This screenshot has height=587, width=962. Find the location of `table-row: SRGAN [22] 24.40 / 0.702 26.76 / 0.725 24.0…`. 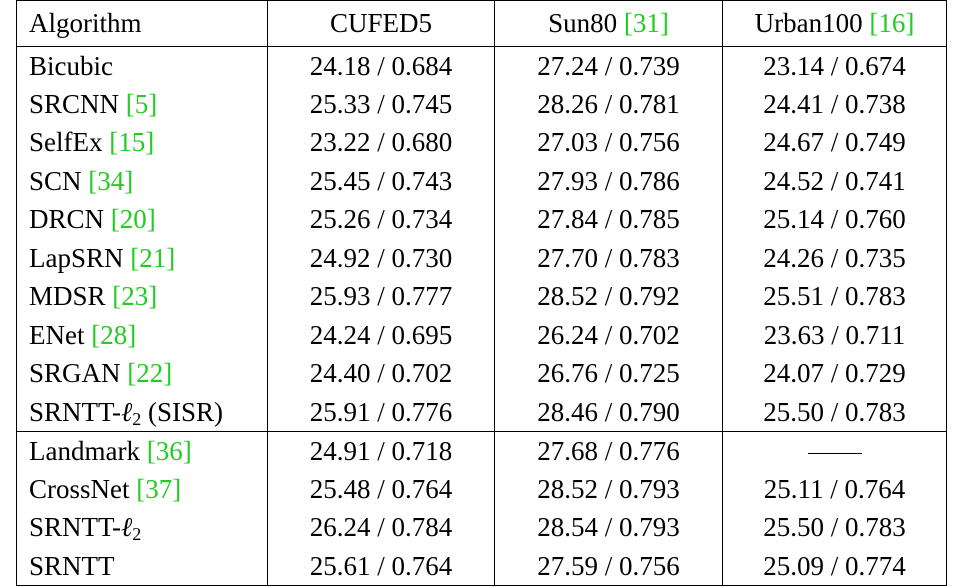

table-row: SRGAN [22] 24.40 / 0.702 26.76 / 0.725 24.0… is located at coordinates (481, 373).